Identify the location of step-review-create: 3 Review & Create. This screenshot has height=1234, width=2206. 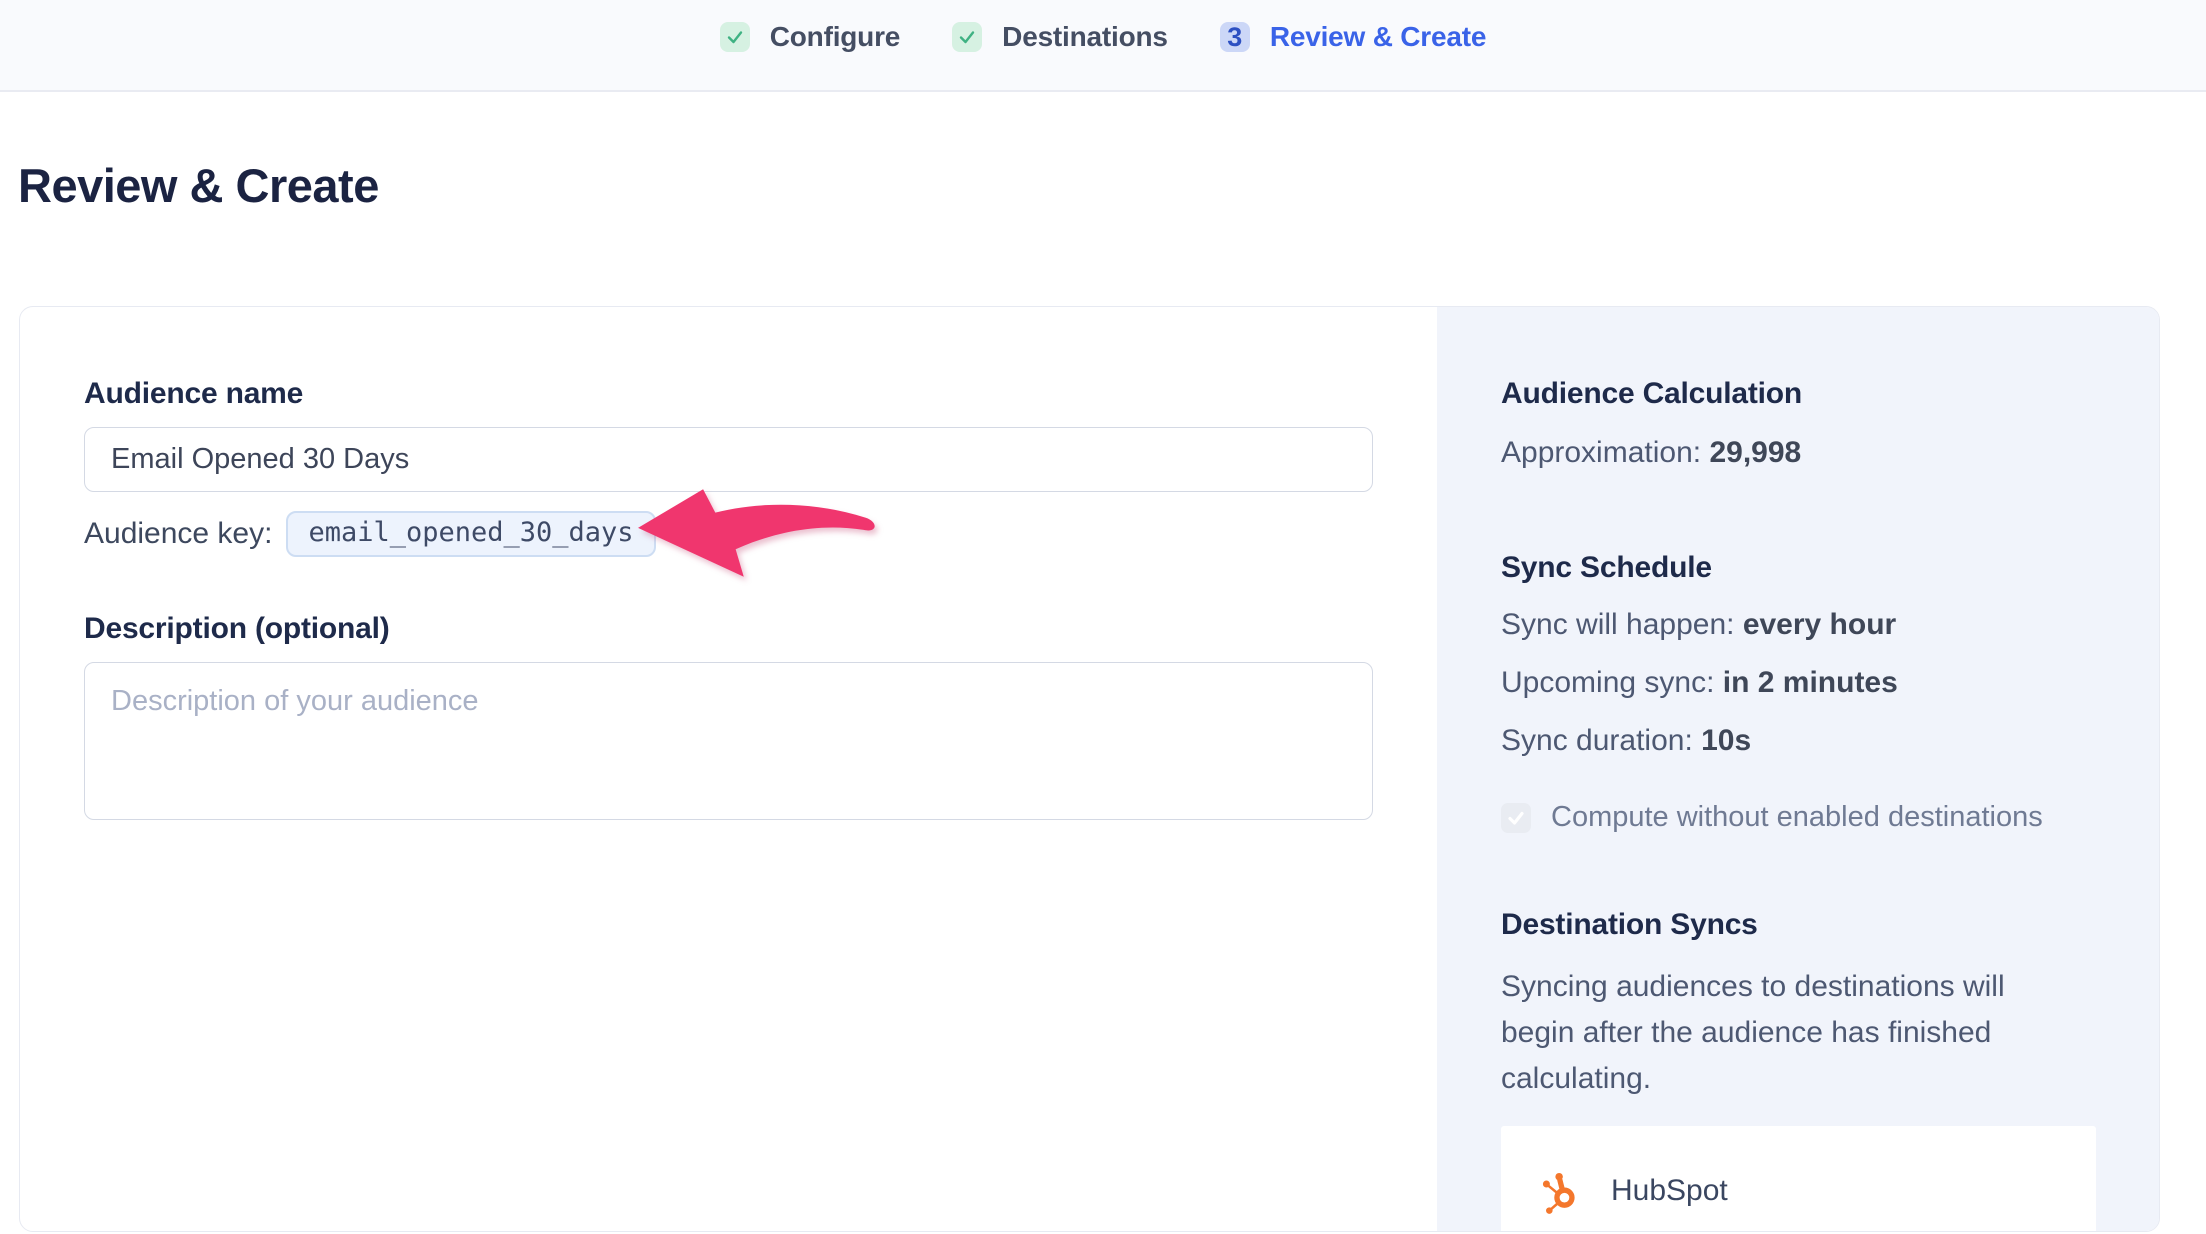
(1353, 37).